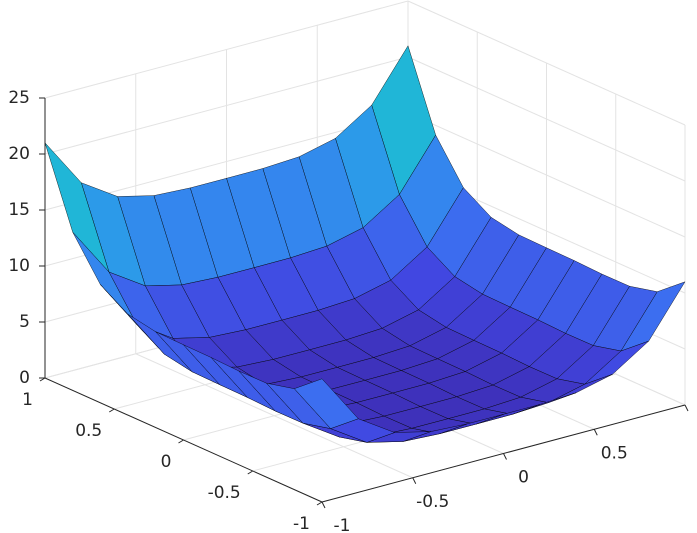 The width and height of the screenshot is (697, 533). I want to click on y-tick-label: -1, so click(301, 523).